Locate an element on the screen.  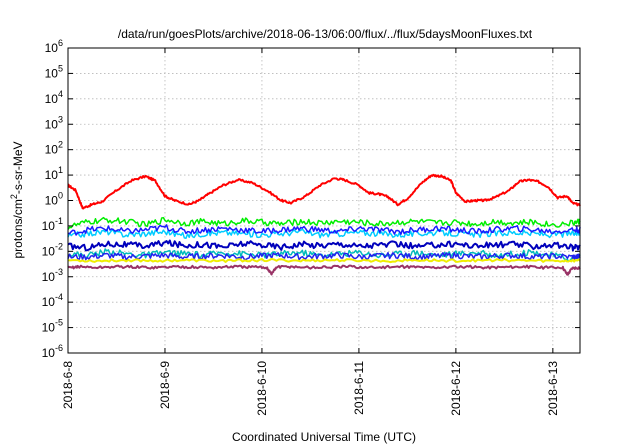
y-tick-label: 10⁻³ is located at coordinates (52, 275).